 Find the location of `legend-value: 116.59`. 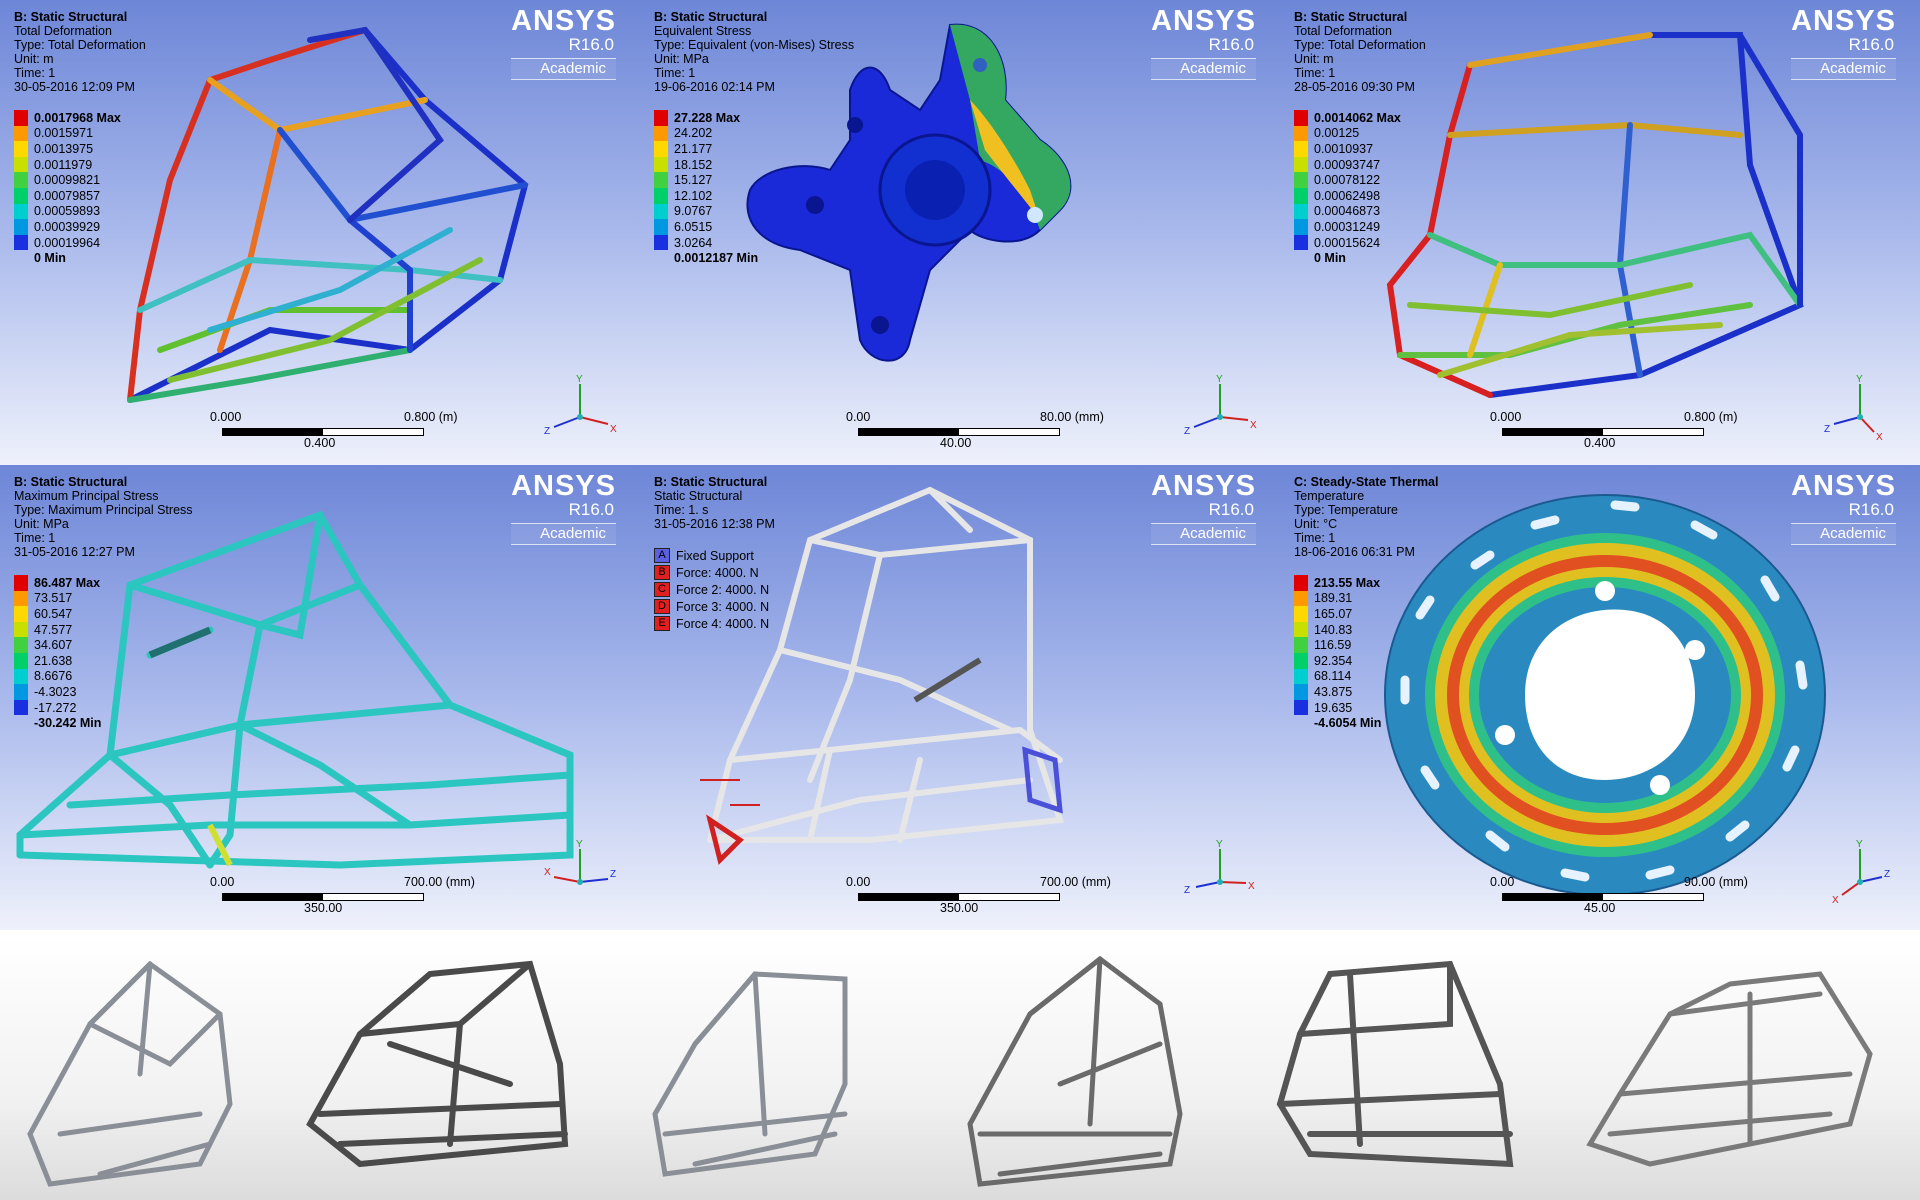

legend-value: 116.59 is located at coordinates (1333, 645).